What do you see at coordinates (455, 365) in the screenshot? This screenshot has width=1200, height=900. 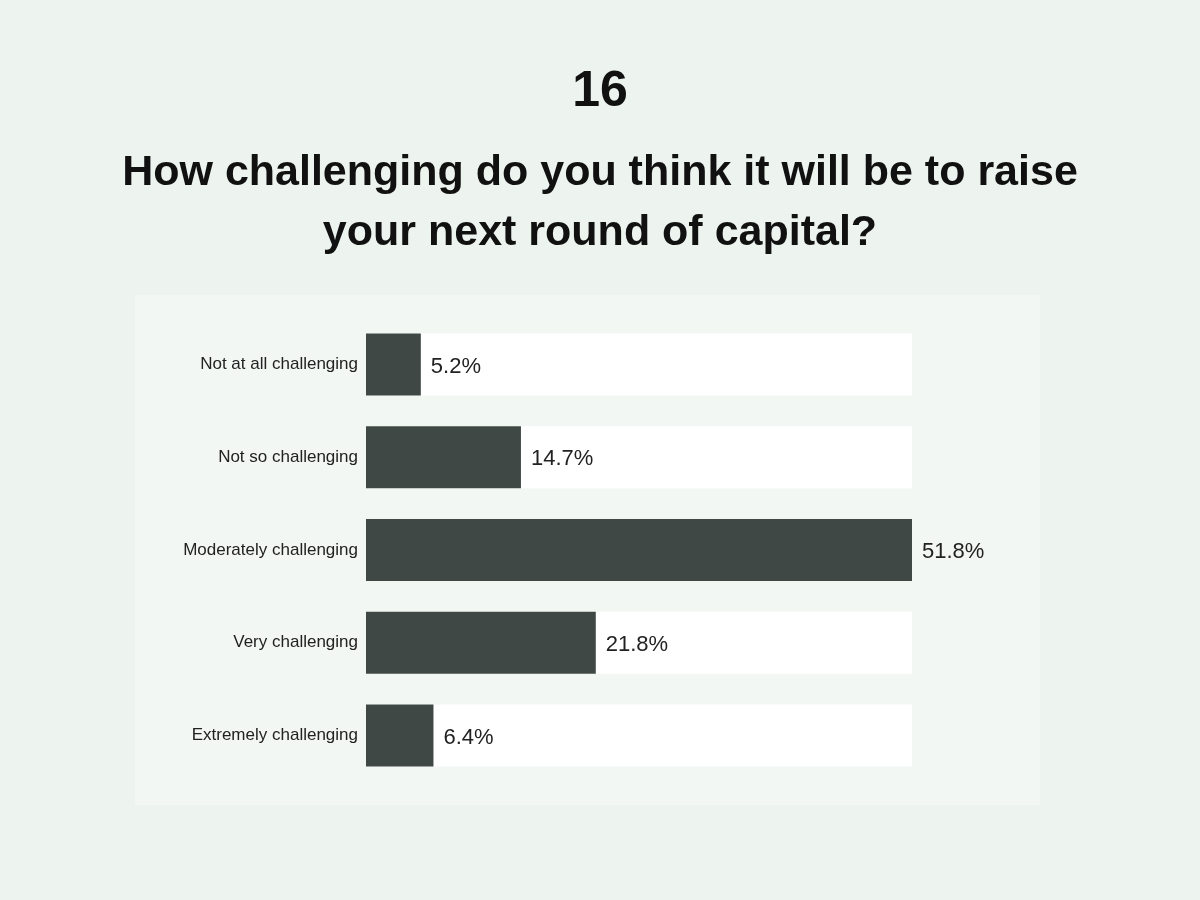 I see `data-label: 5.2%` at bounding box center [455, 365].